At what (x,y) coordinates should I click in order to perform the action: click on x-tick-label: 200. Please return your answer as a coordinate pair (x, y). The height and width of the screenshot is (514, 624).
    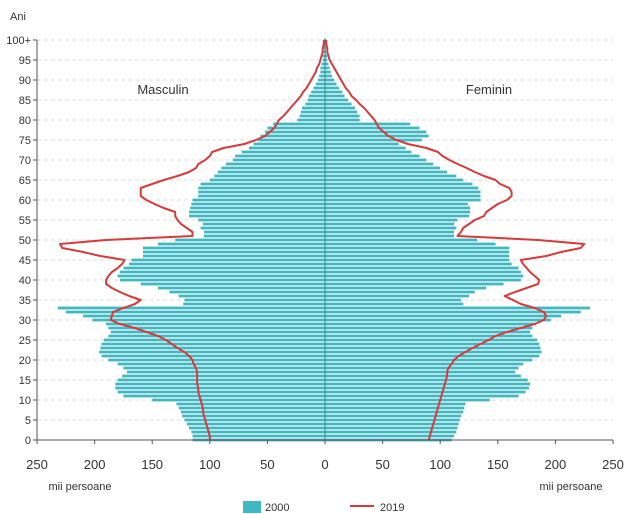
    Looking at the image, I should click on (95, 464).